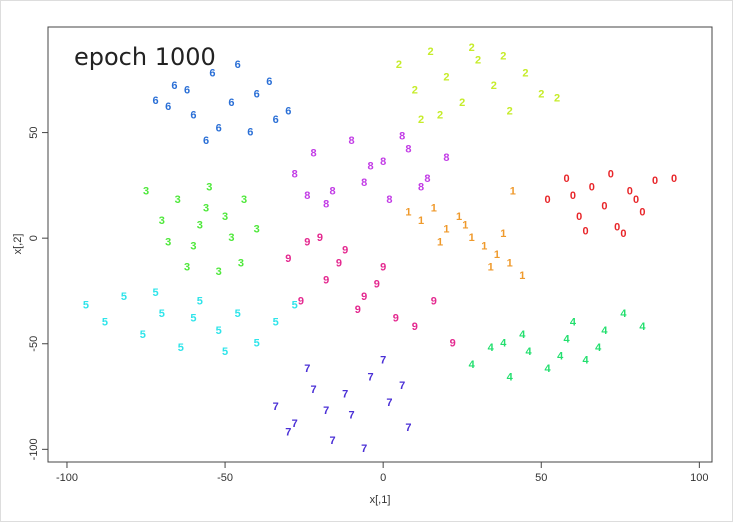  Describe the element at coordinates (380, 500) in the screenshot. I see `x-axis-label: x[,1]` at that location.